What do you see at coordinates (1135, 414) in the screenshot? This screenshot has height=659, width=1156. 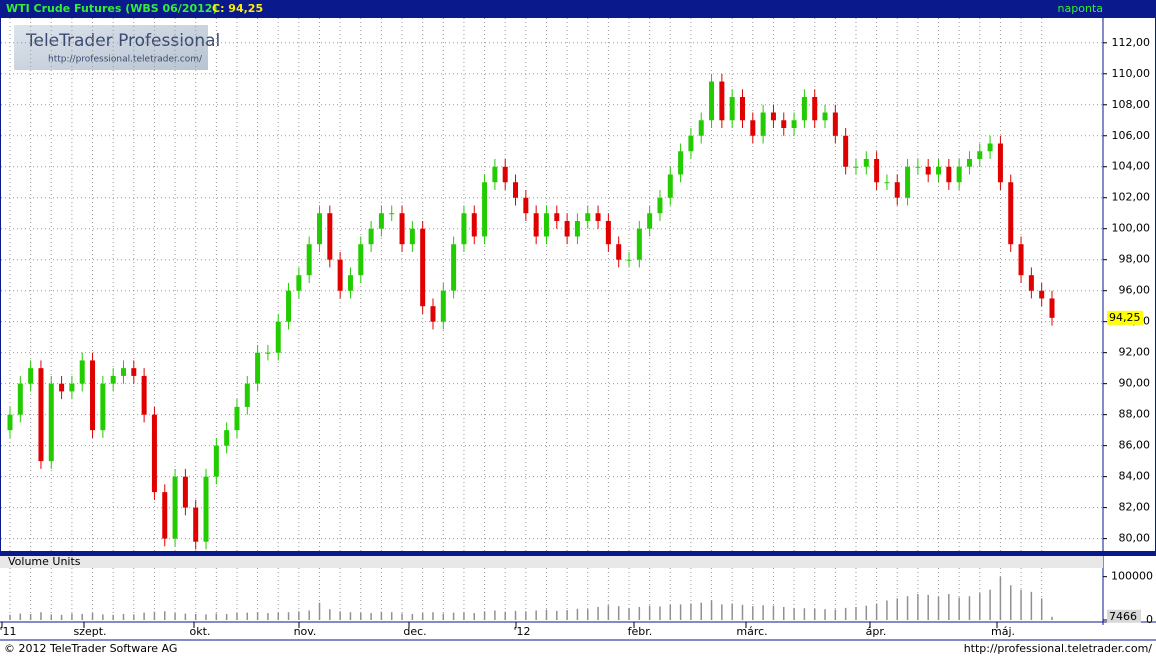 I see `y-tick-label: 88,00` at bounding box center [1135, 414].